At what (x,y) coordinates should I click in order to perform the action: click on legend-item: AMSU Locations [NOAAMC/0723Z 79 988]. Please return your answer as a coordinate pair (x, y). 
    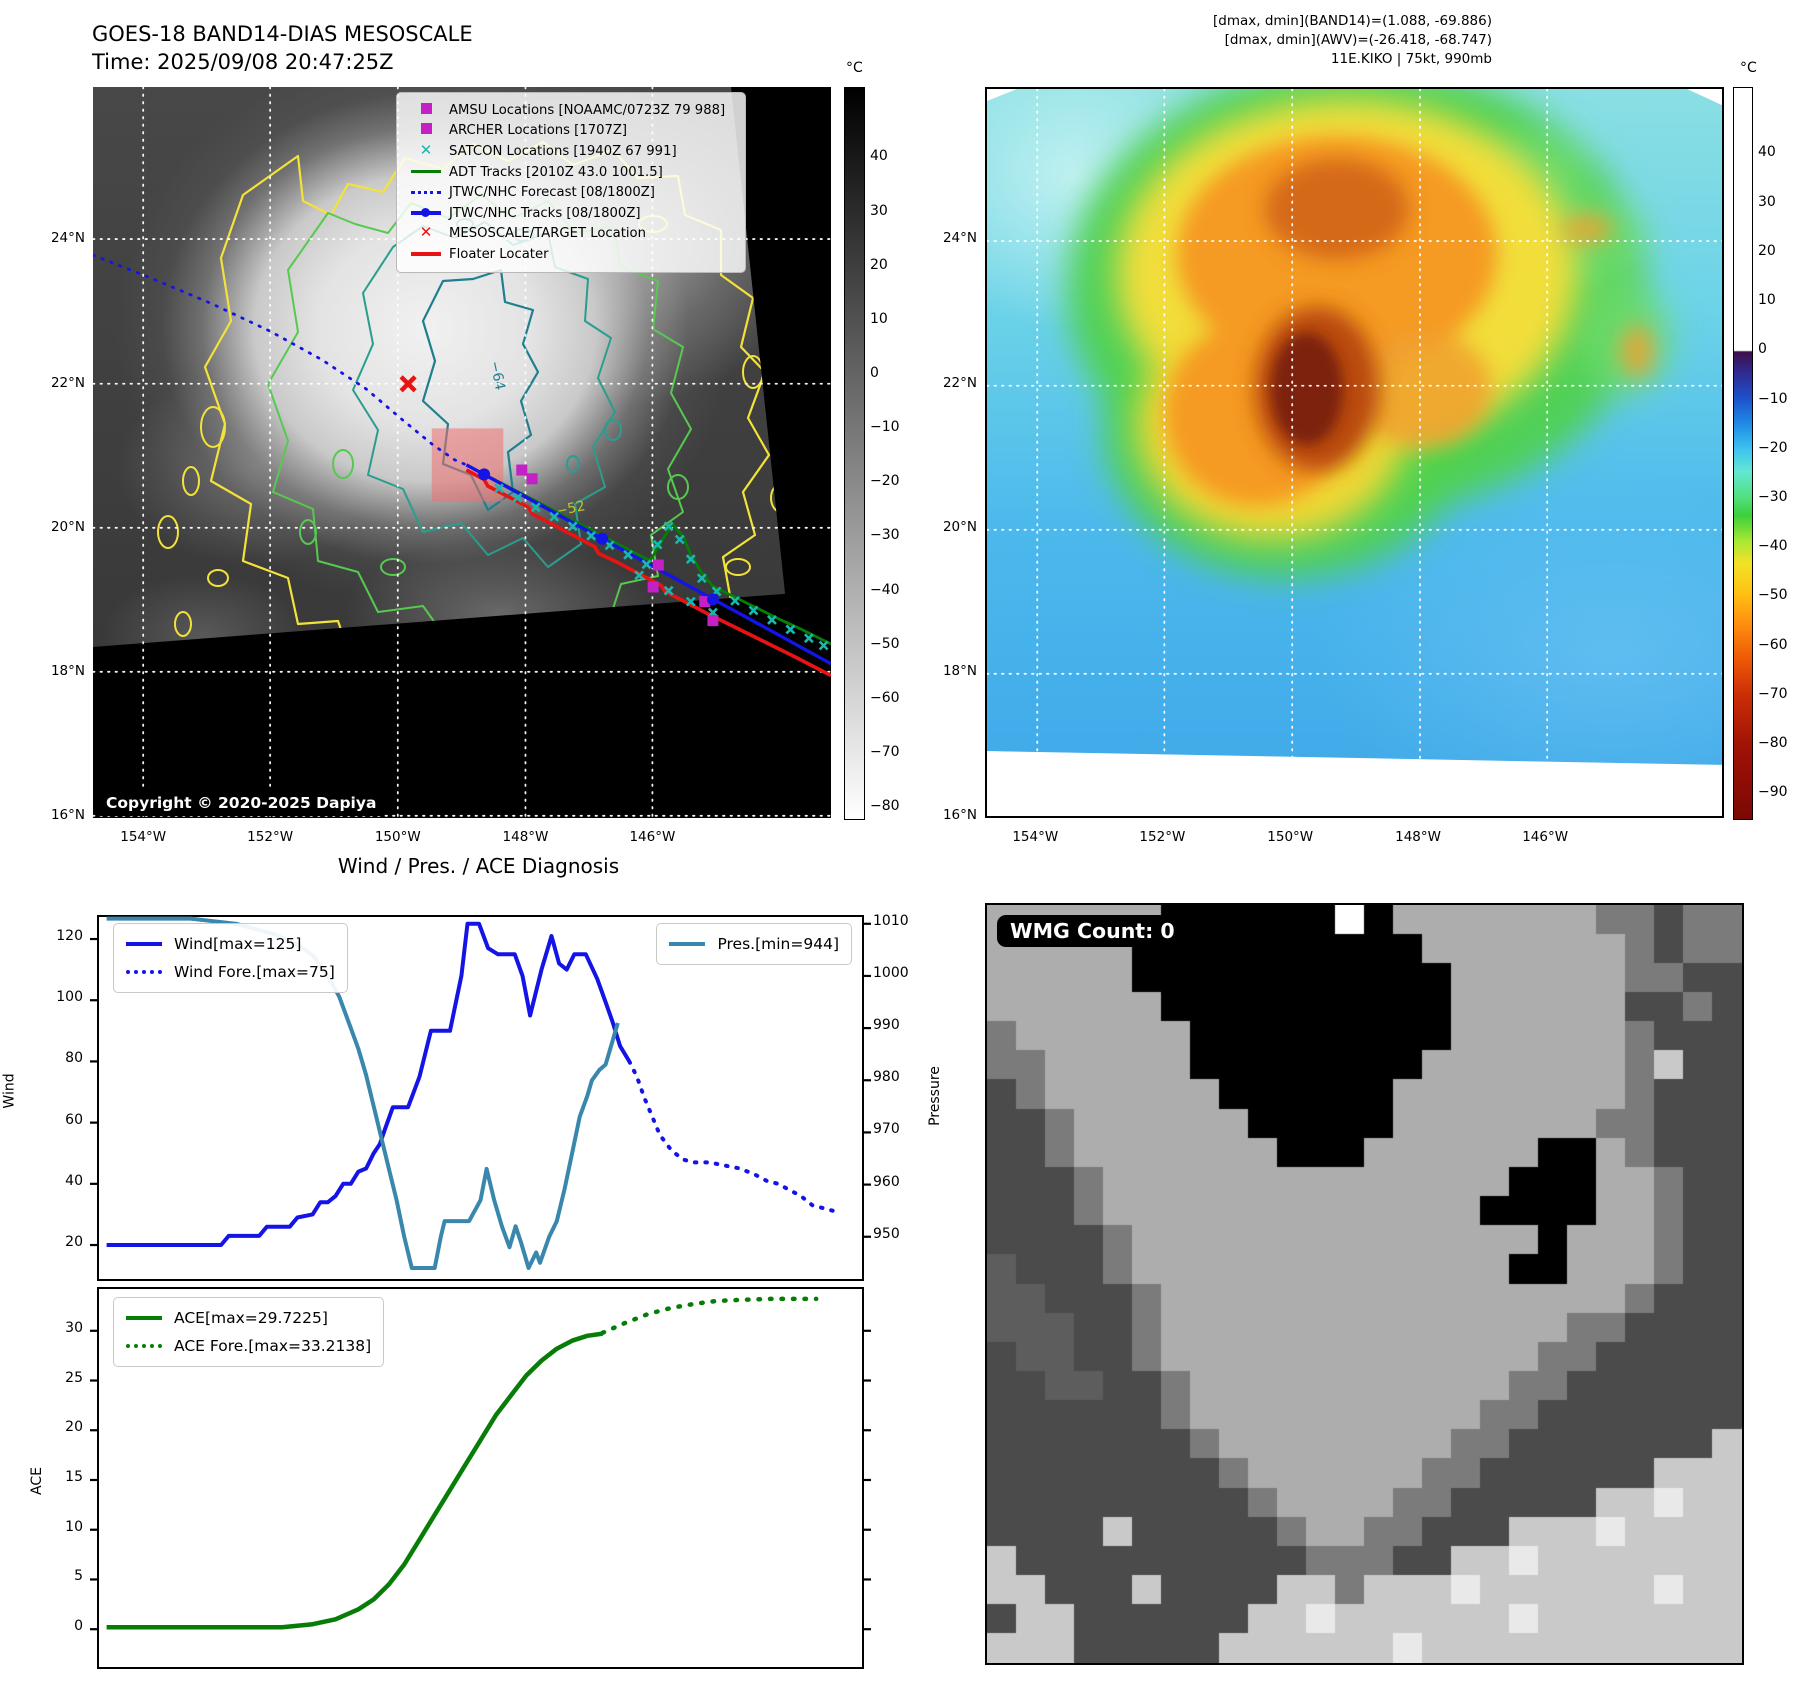
    Looking at the image, I should click on (571, 110).